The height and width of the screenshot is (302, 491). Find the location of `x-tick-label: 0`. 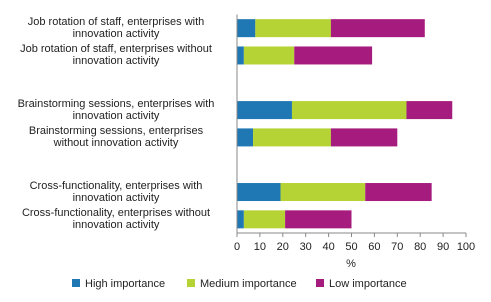

x-tick-label: 0 is located at coordinates (237, 247).